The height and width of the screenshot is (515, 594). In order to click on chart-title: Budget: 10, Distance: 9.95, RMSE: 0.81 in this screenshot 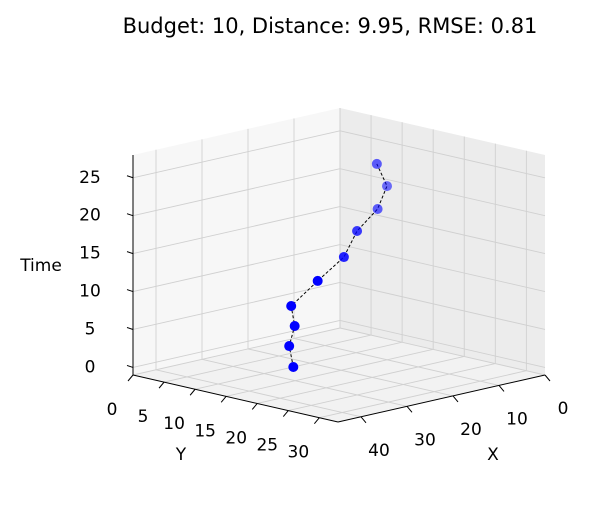, I will do `click(330, 26)`.